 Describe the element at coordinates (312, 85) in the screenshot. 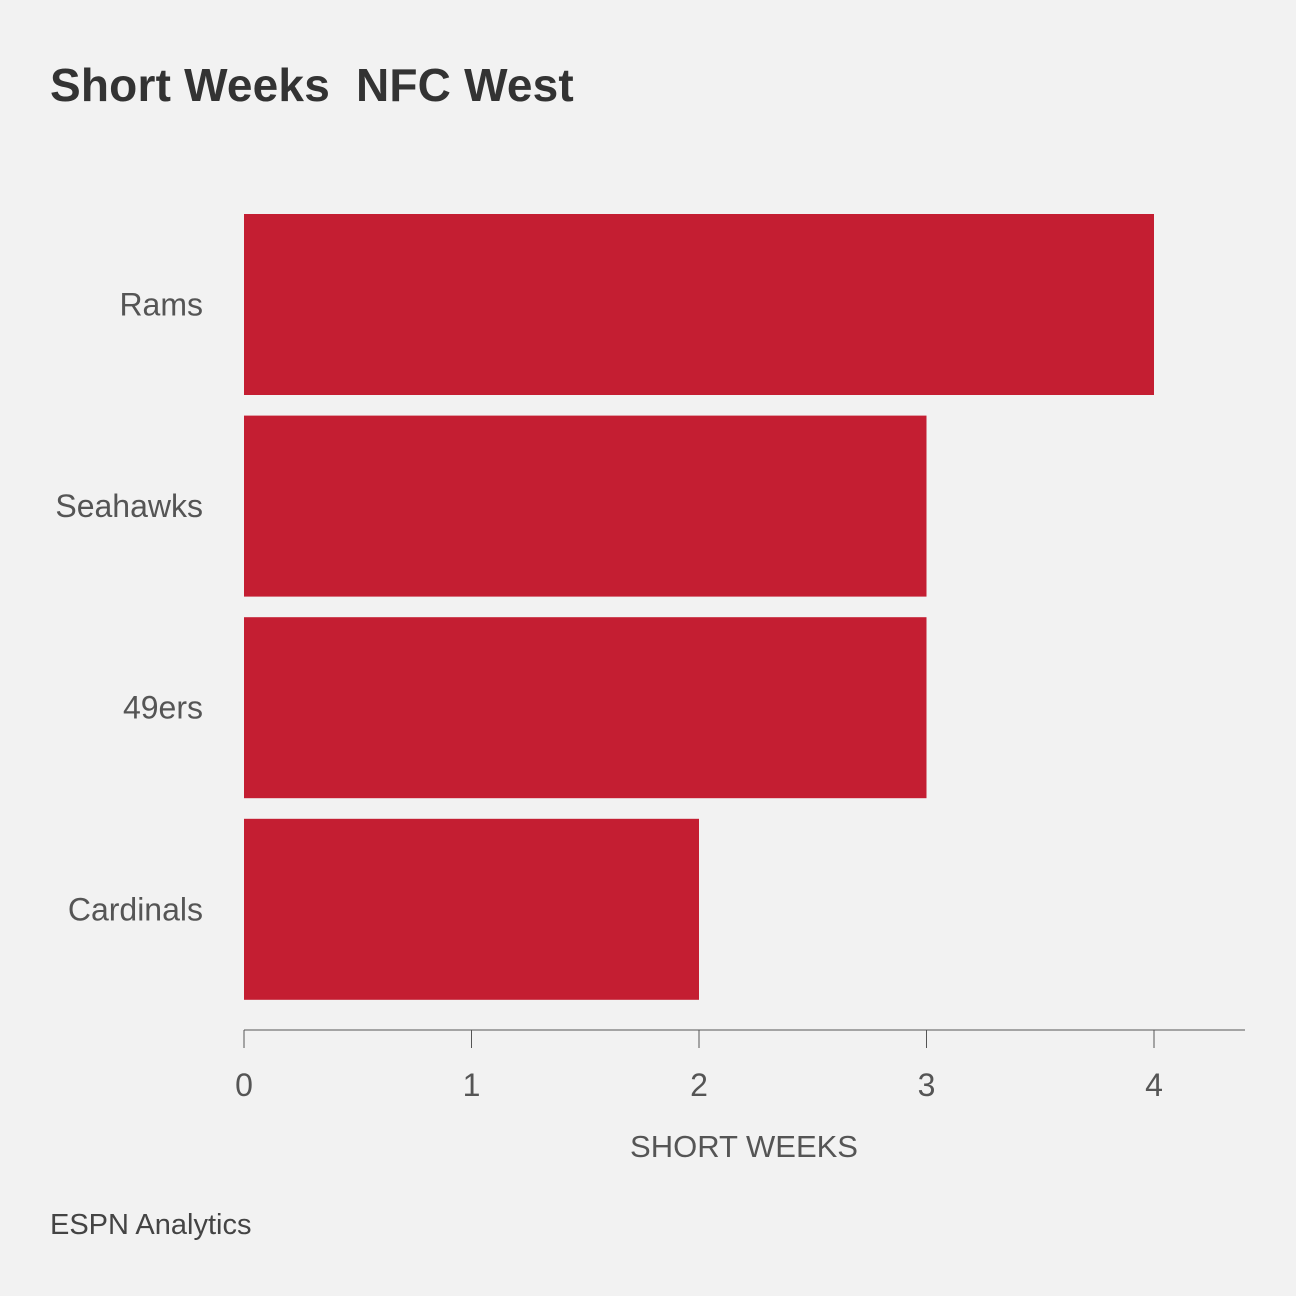

I see `chart-title: Short Weeks NFC West` at that location.